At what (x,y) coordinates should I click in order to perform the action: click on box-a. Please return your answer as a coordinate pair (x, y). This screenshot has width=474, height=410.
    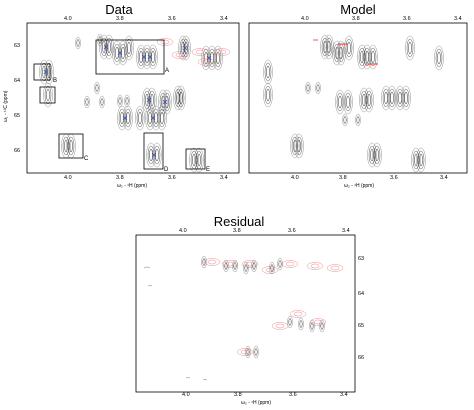
    Looking at the image, I should click on (130, 57).